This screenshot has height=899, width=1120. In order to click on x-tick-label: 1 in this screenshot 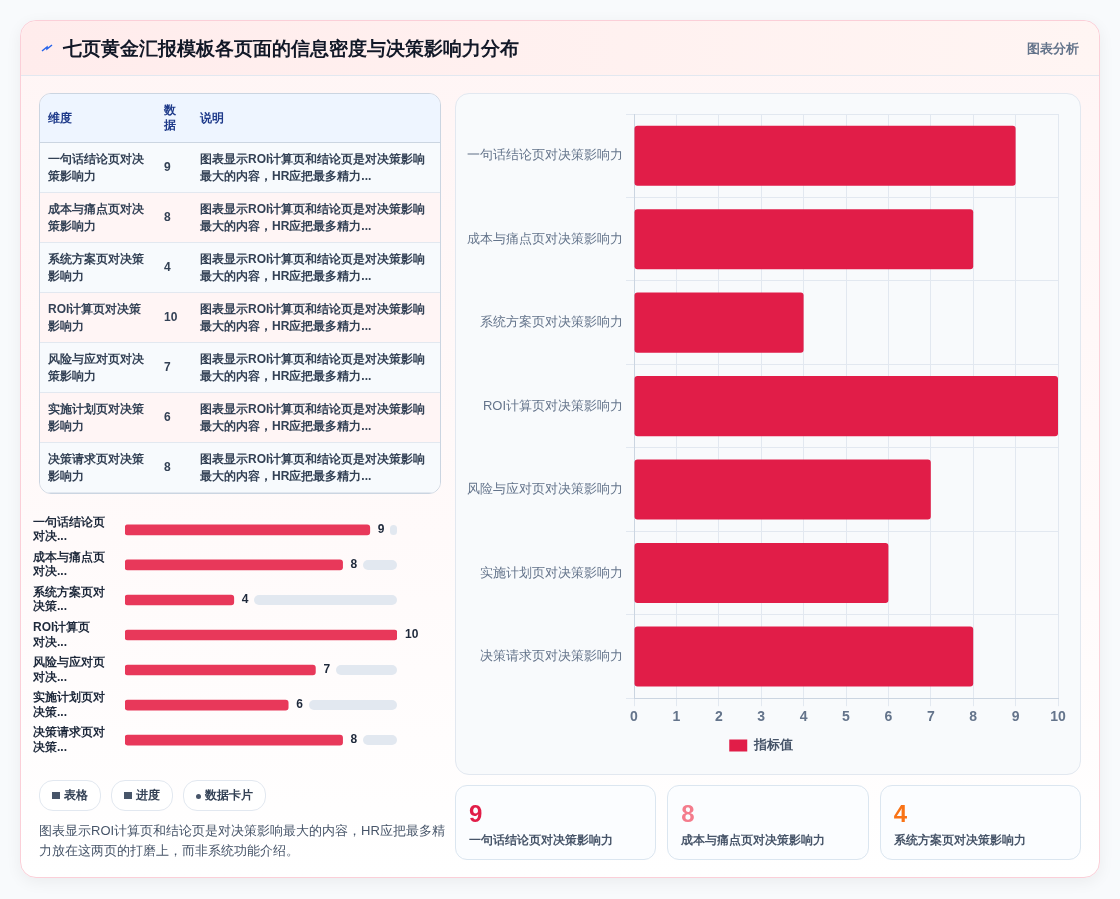, I will do `click(676, 716)`.